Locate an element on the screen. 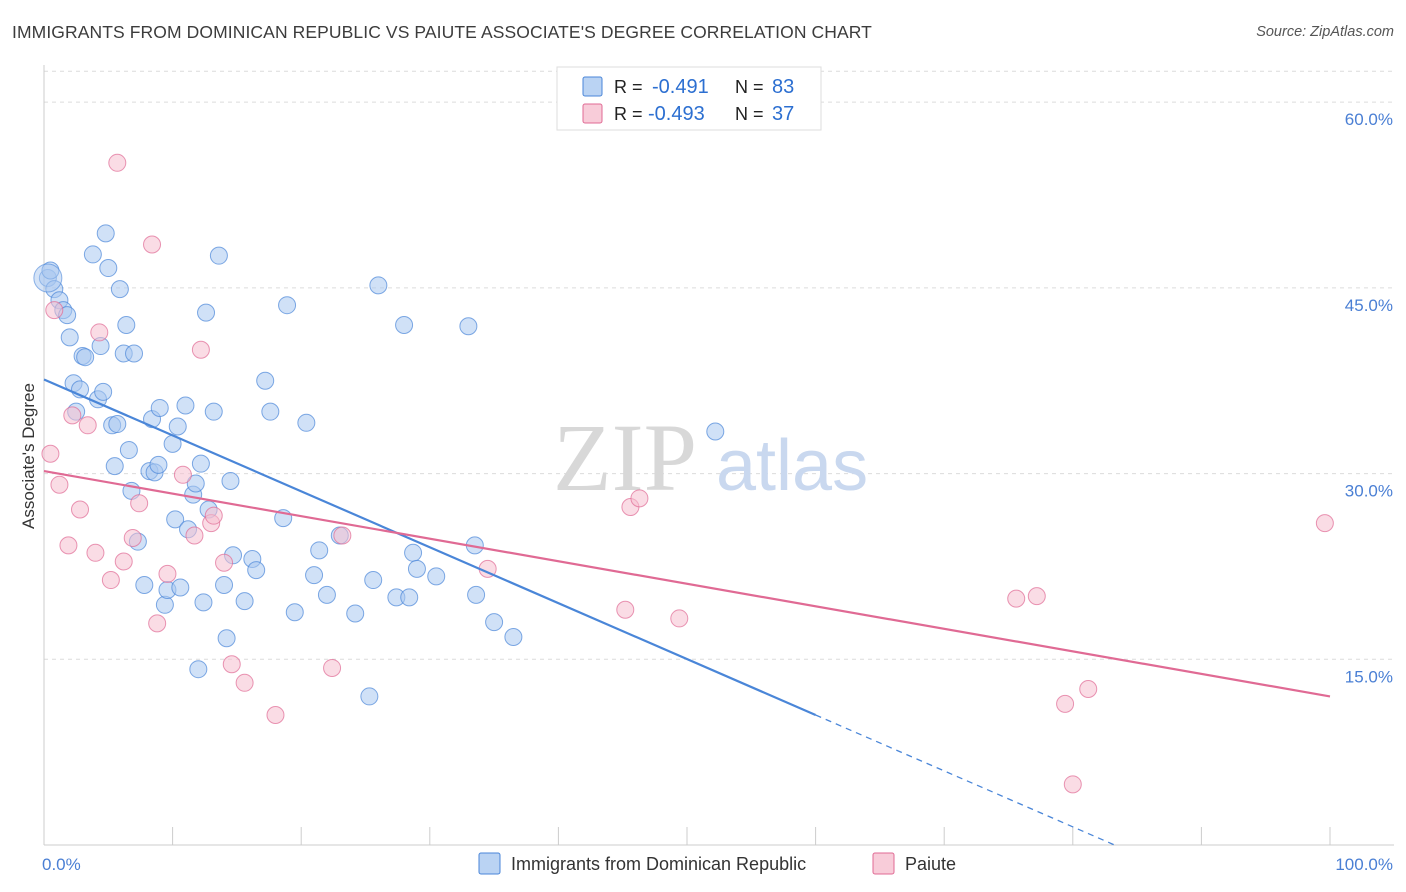  watermark: ZIP atlas is located at coordinates (710, 457).